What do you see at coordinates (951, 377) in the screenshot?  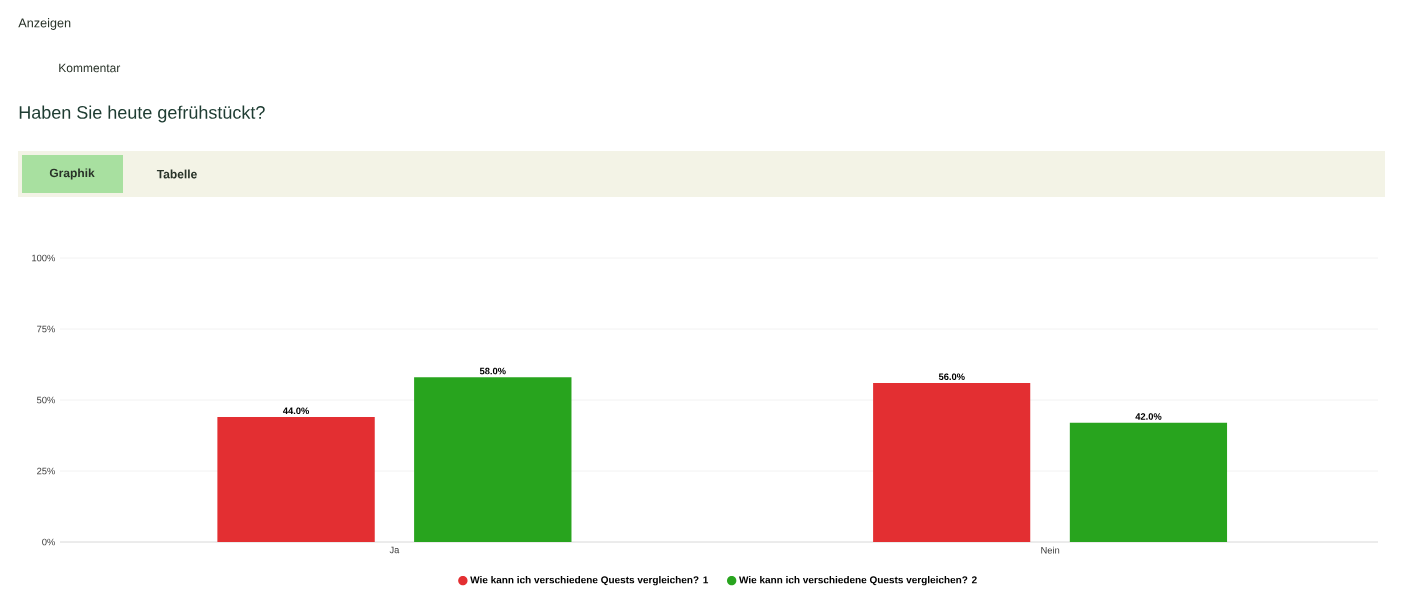 I see `data-label: 56.0%` at bounding box center [951, 377].